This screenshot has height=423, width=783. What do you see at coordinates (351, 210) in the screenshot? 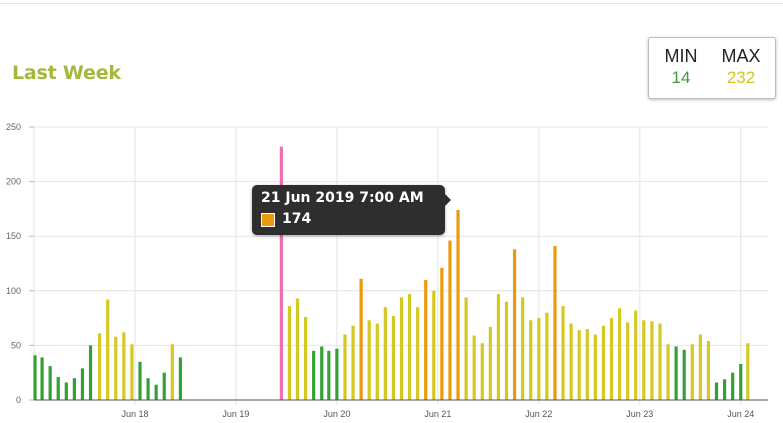
I see `hover-tooltip: 21 Jun 2019 7:00 AM 174` at bounding box center [351, 210].